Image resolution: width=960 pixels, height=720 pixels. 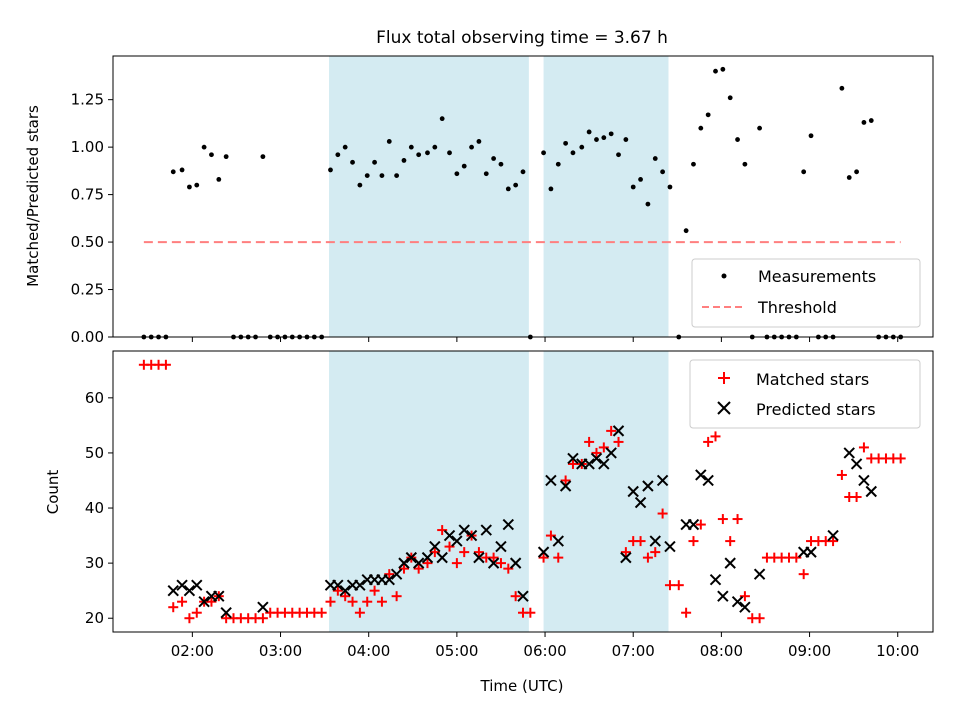 What do you see at coordinates (806, 293) in the screenshot?
I see `top-legend-box` at bounding box center [806, 293].